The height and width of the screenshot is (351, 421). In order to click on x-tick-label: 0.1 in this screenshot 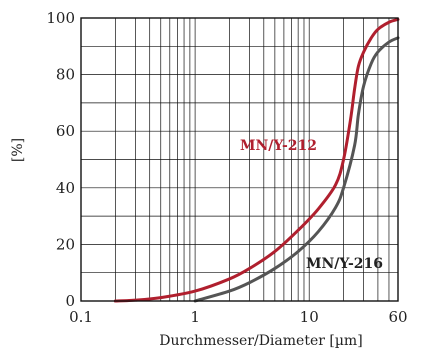, I will do `click(81, 317)`.